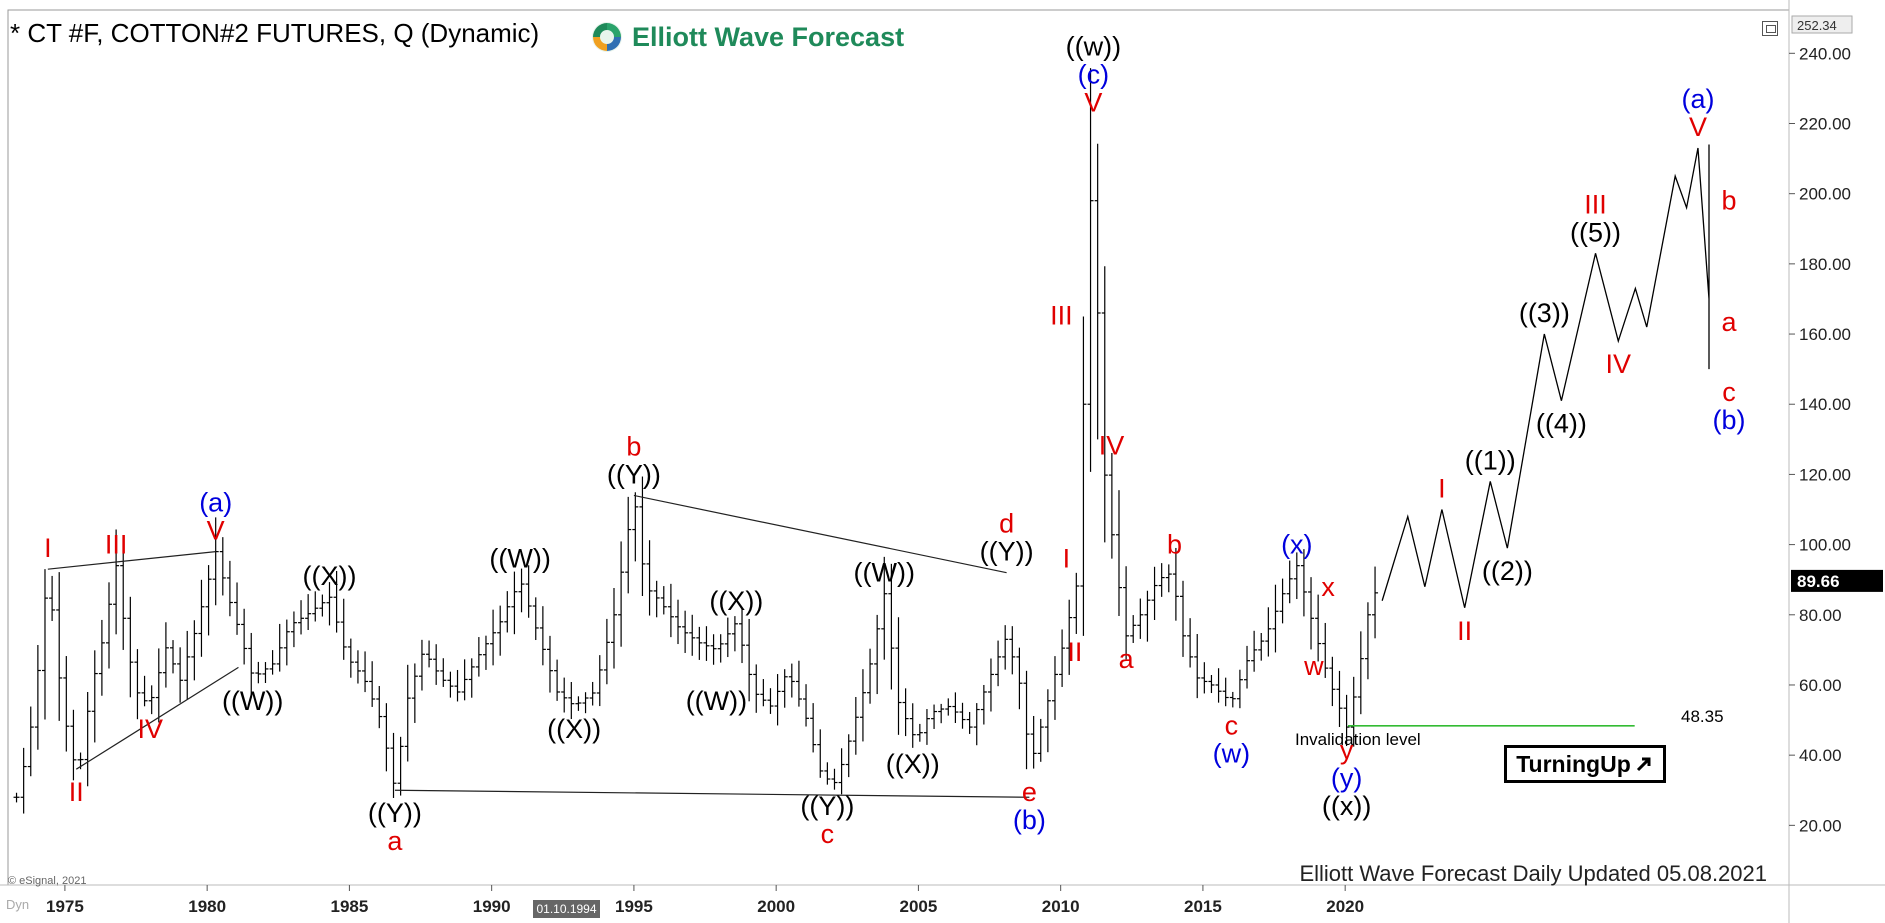 This screenshot has height=923, width=1885. I want to click on projection-path, so click(1545, 376).